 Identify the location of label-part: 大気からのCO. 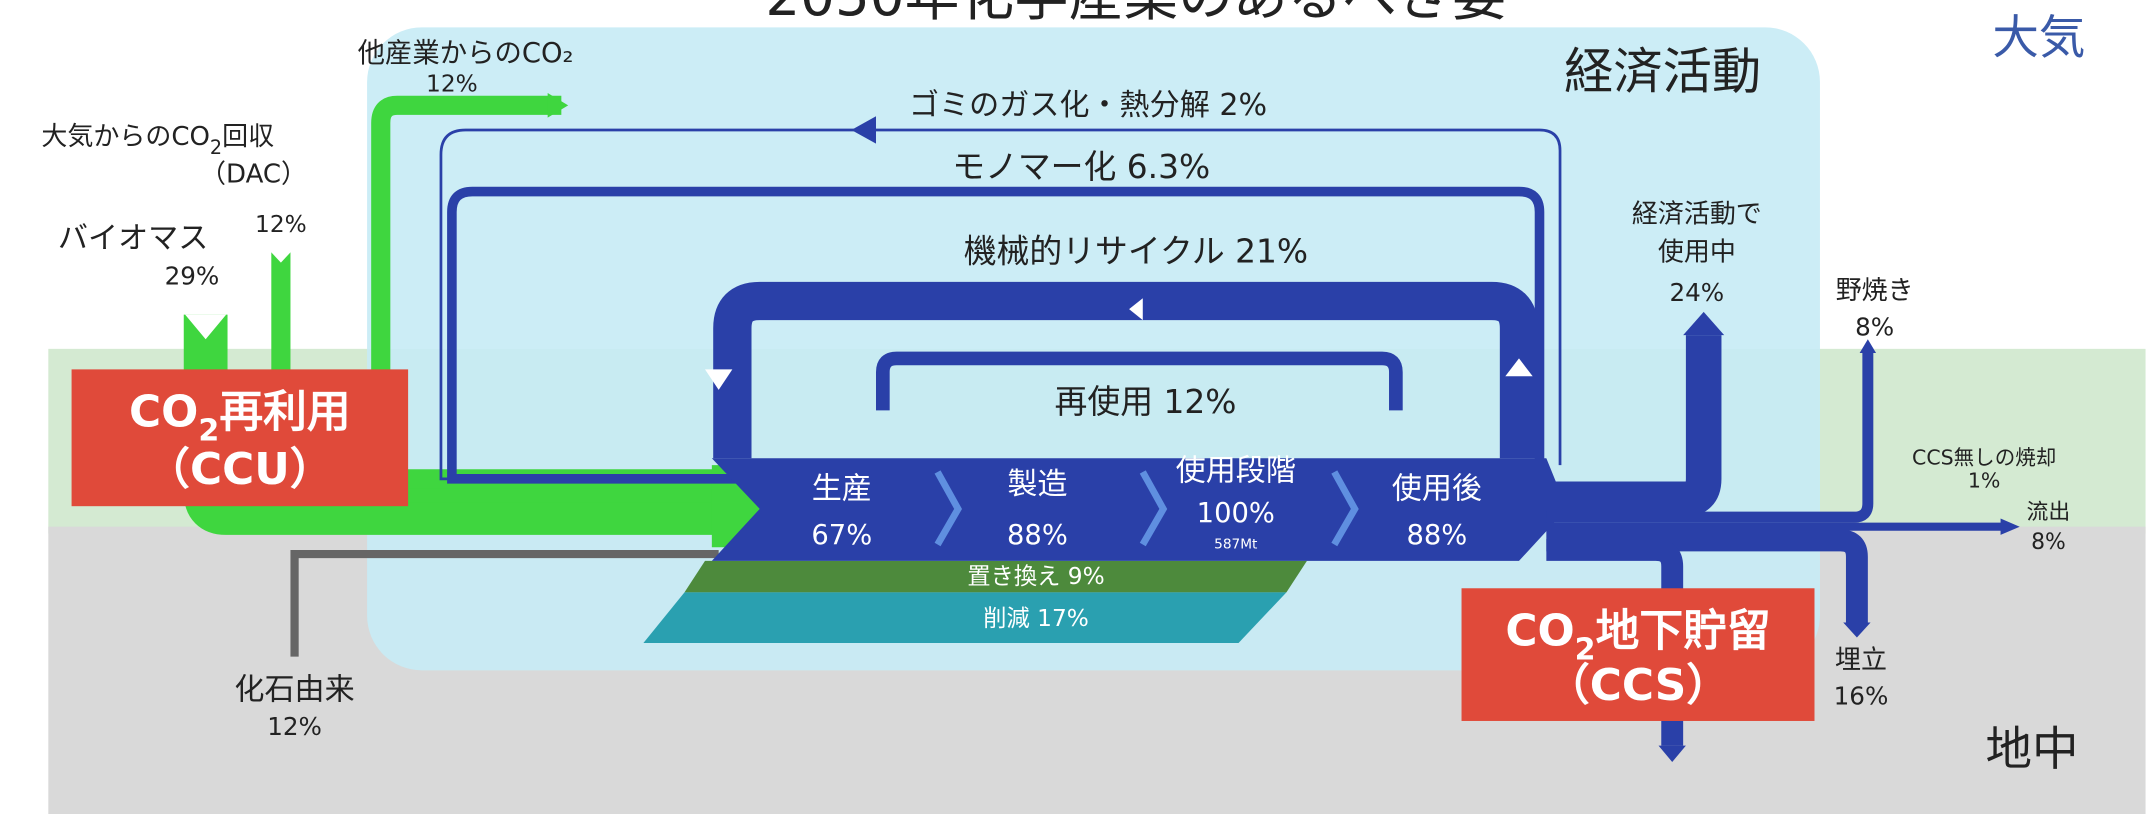
(125, 136).